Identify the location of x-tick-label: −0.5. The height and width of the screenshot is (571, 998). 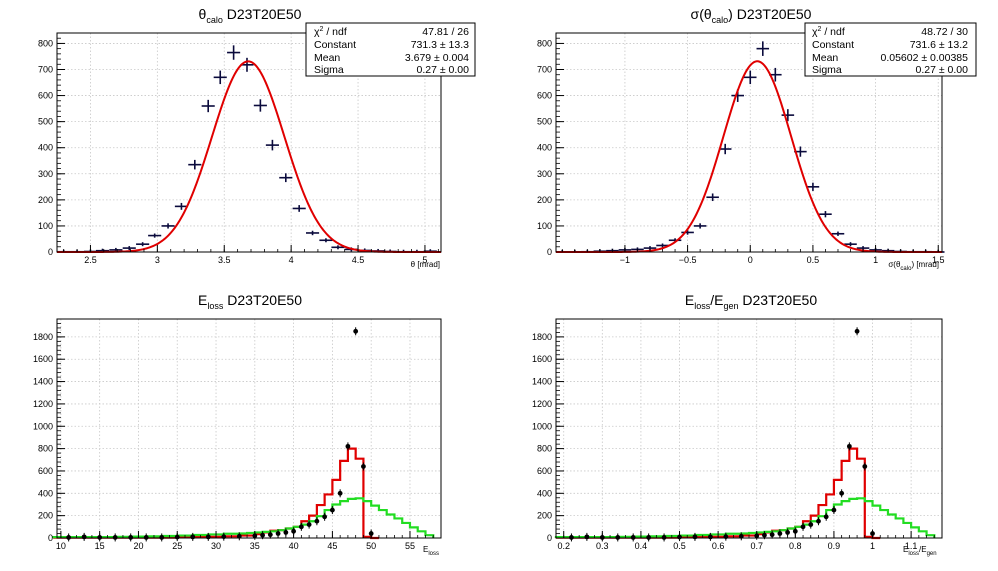
(688, 260).